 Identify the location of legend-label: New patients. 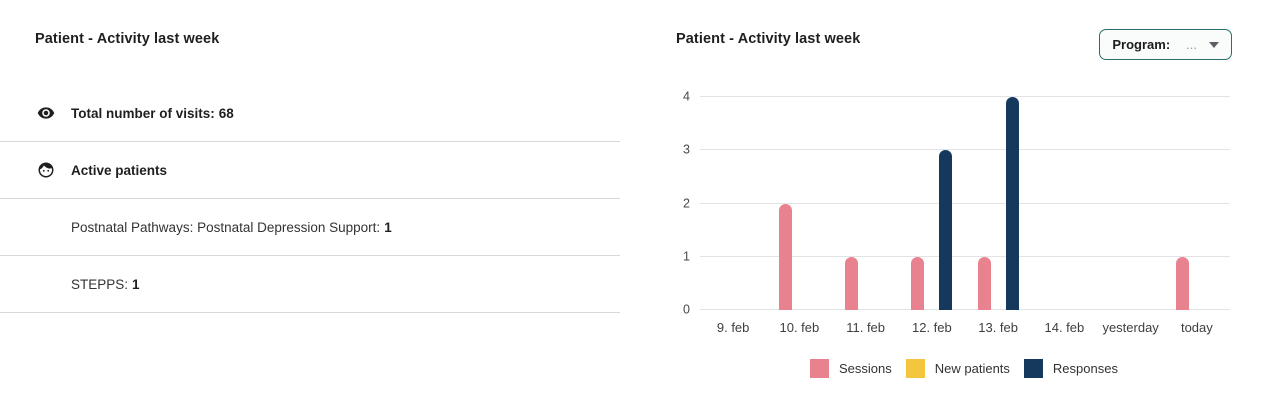
(972, 368).